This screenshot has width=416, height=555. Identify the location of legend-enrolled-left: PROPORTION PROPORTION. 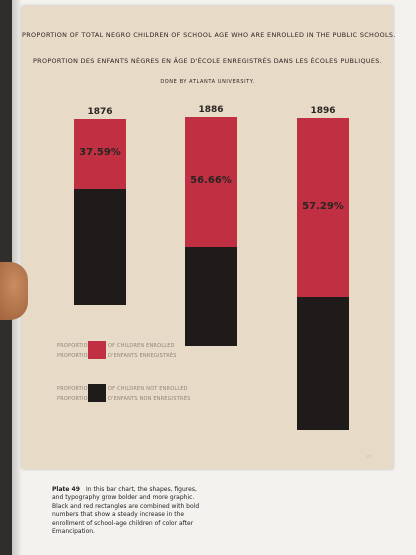
(74, 351).